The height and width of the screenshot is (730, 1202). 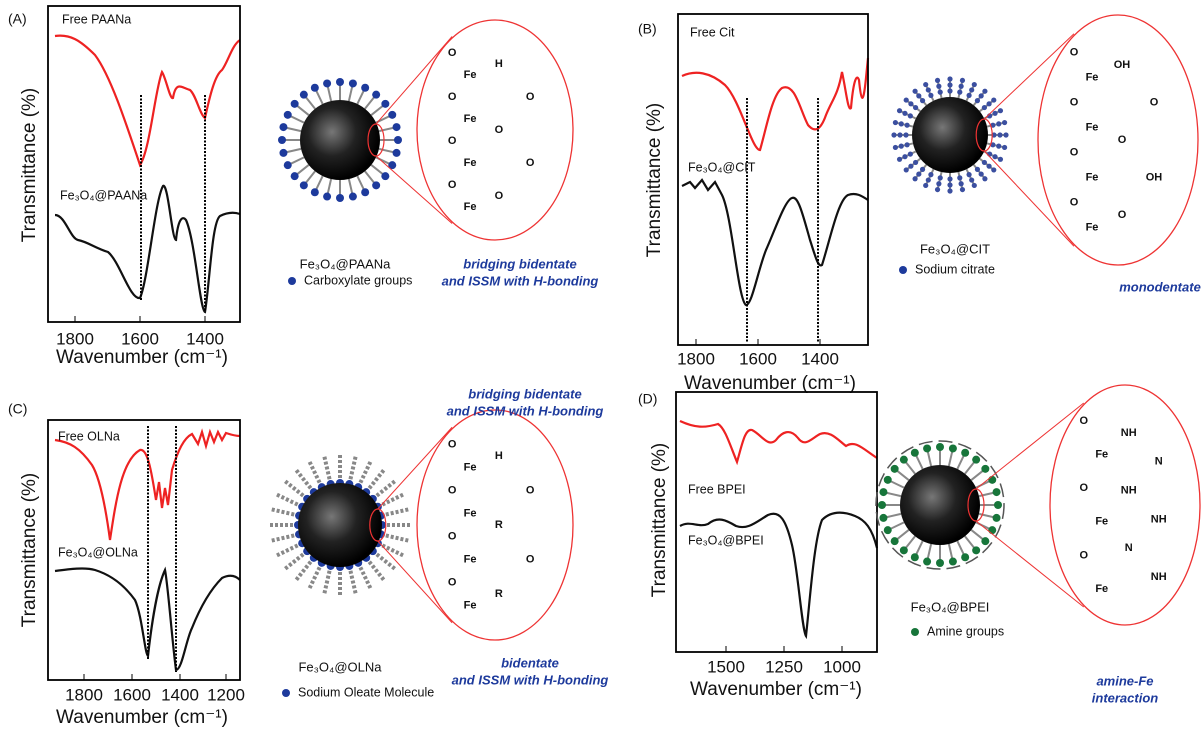 I want to click on spectrum-free, so click(x=778, y=443).